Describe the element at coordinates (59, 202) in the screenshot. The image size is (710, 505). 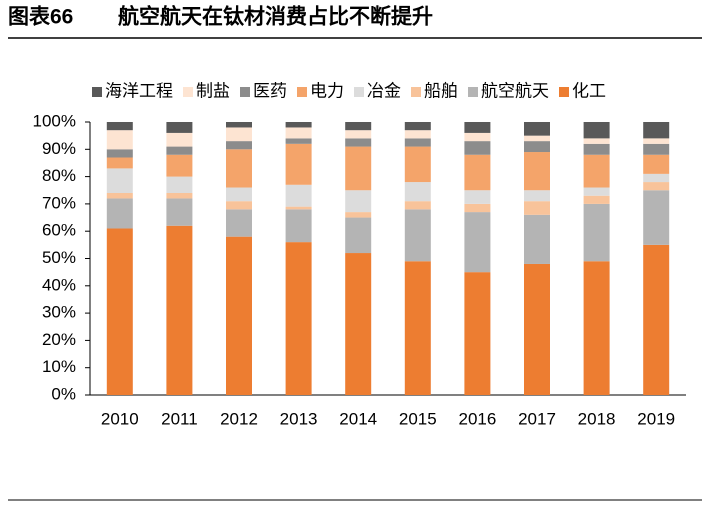
I see `y-tick-label: 70%` at that location.